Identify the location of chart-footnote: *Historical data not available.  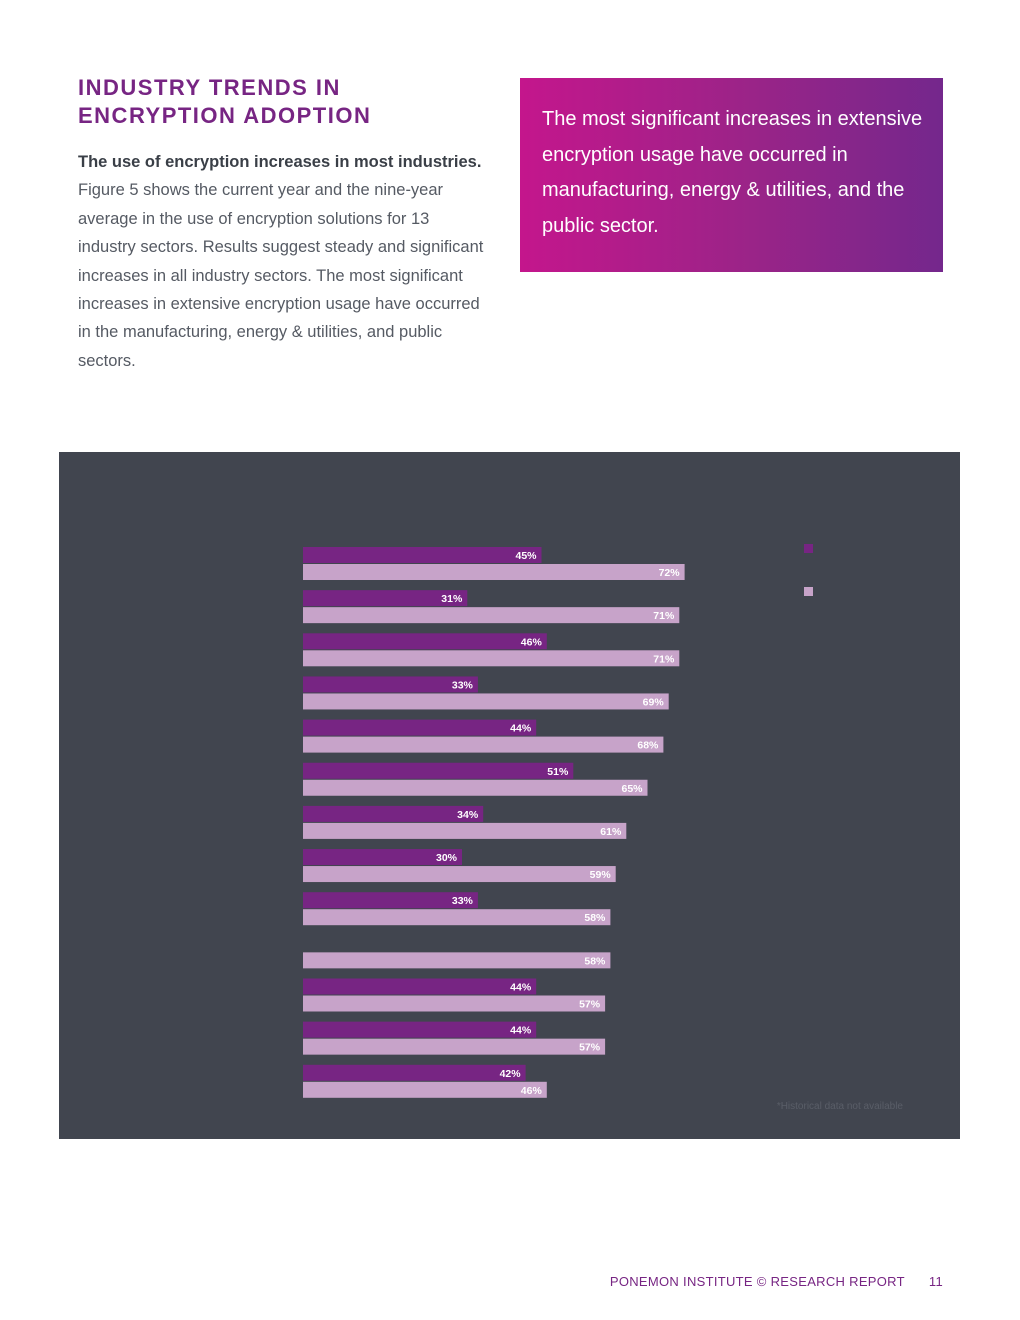
(840, 1106).